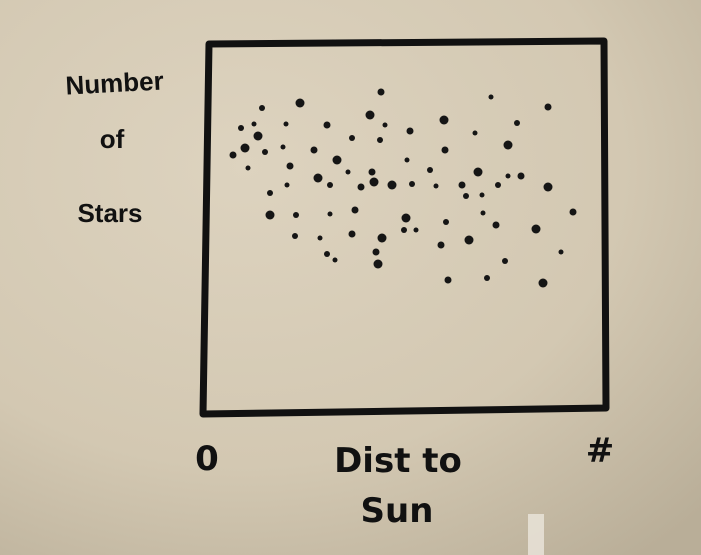  What do you see at coordinates (397, 511) in the screenshot?
I see `x-label-line: Sun` at bounding box center [397, 511].